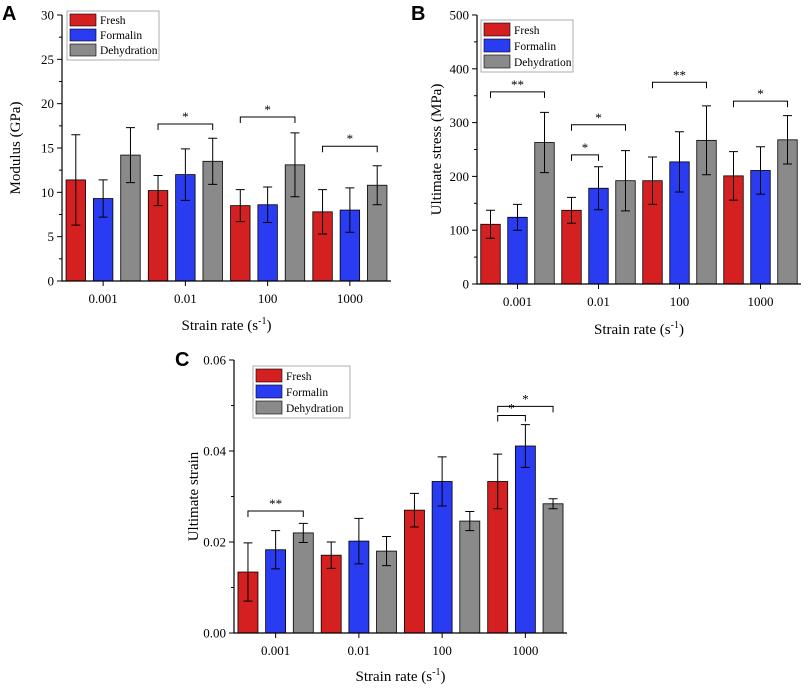 The height and width of the screenshot is (689, 809). What do you see at coordinates (442, 650) in the screenshot?
I see `x-tick-label-c-2: 100` at bounding box center [442, 650].